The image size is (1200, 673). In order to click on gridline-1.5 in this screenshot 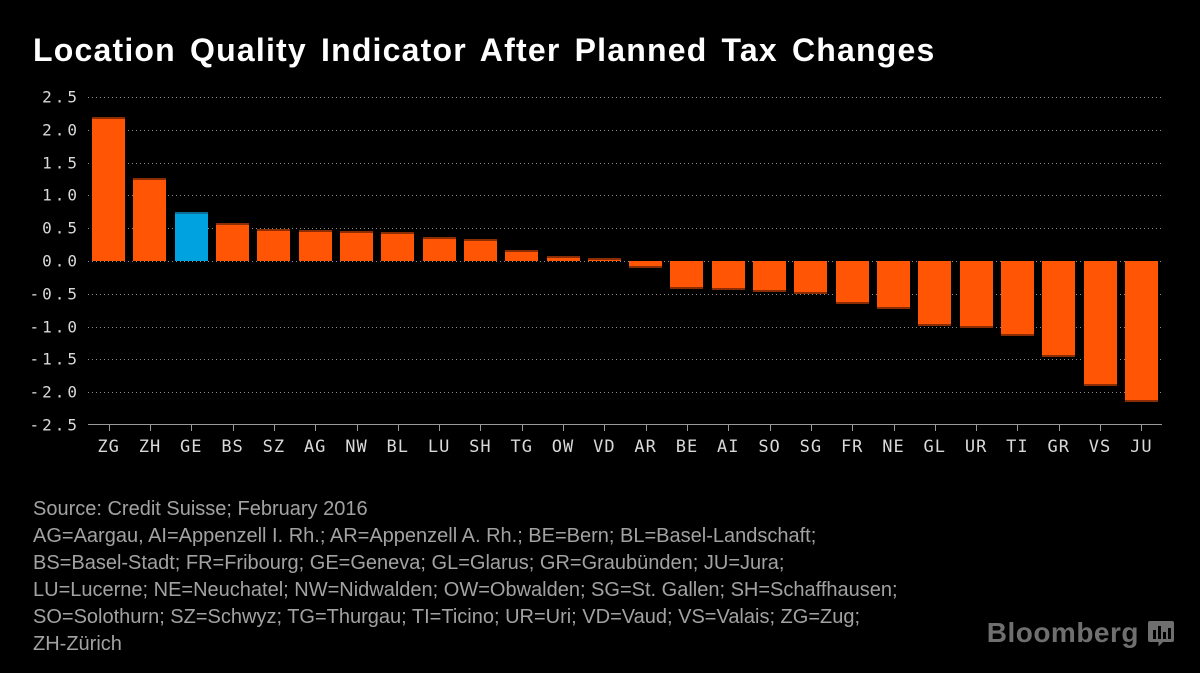, I will do `click(625, 163)`.